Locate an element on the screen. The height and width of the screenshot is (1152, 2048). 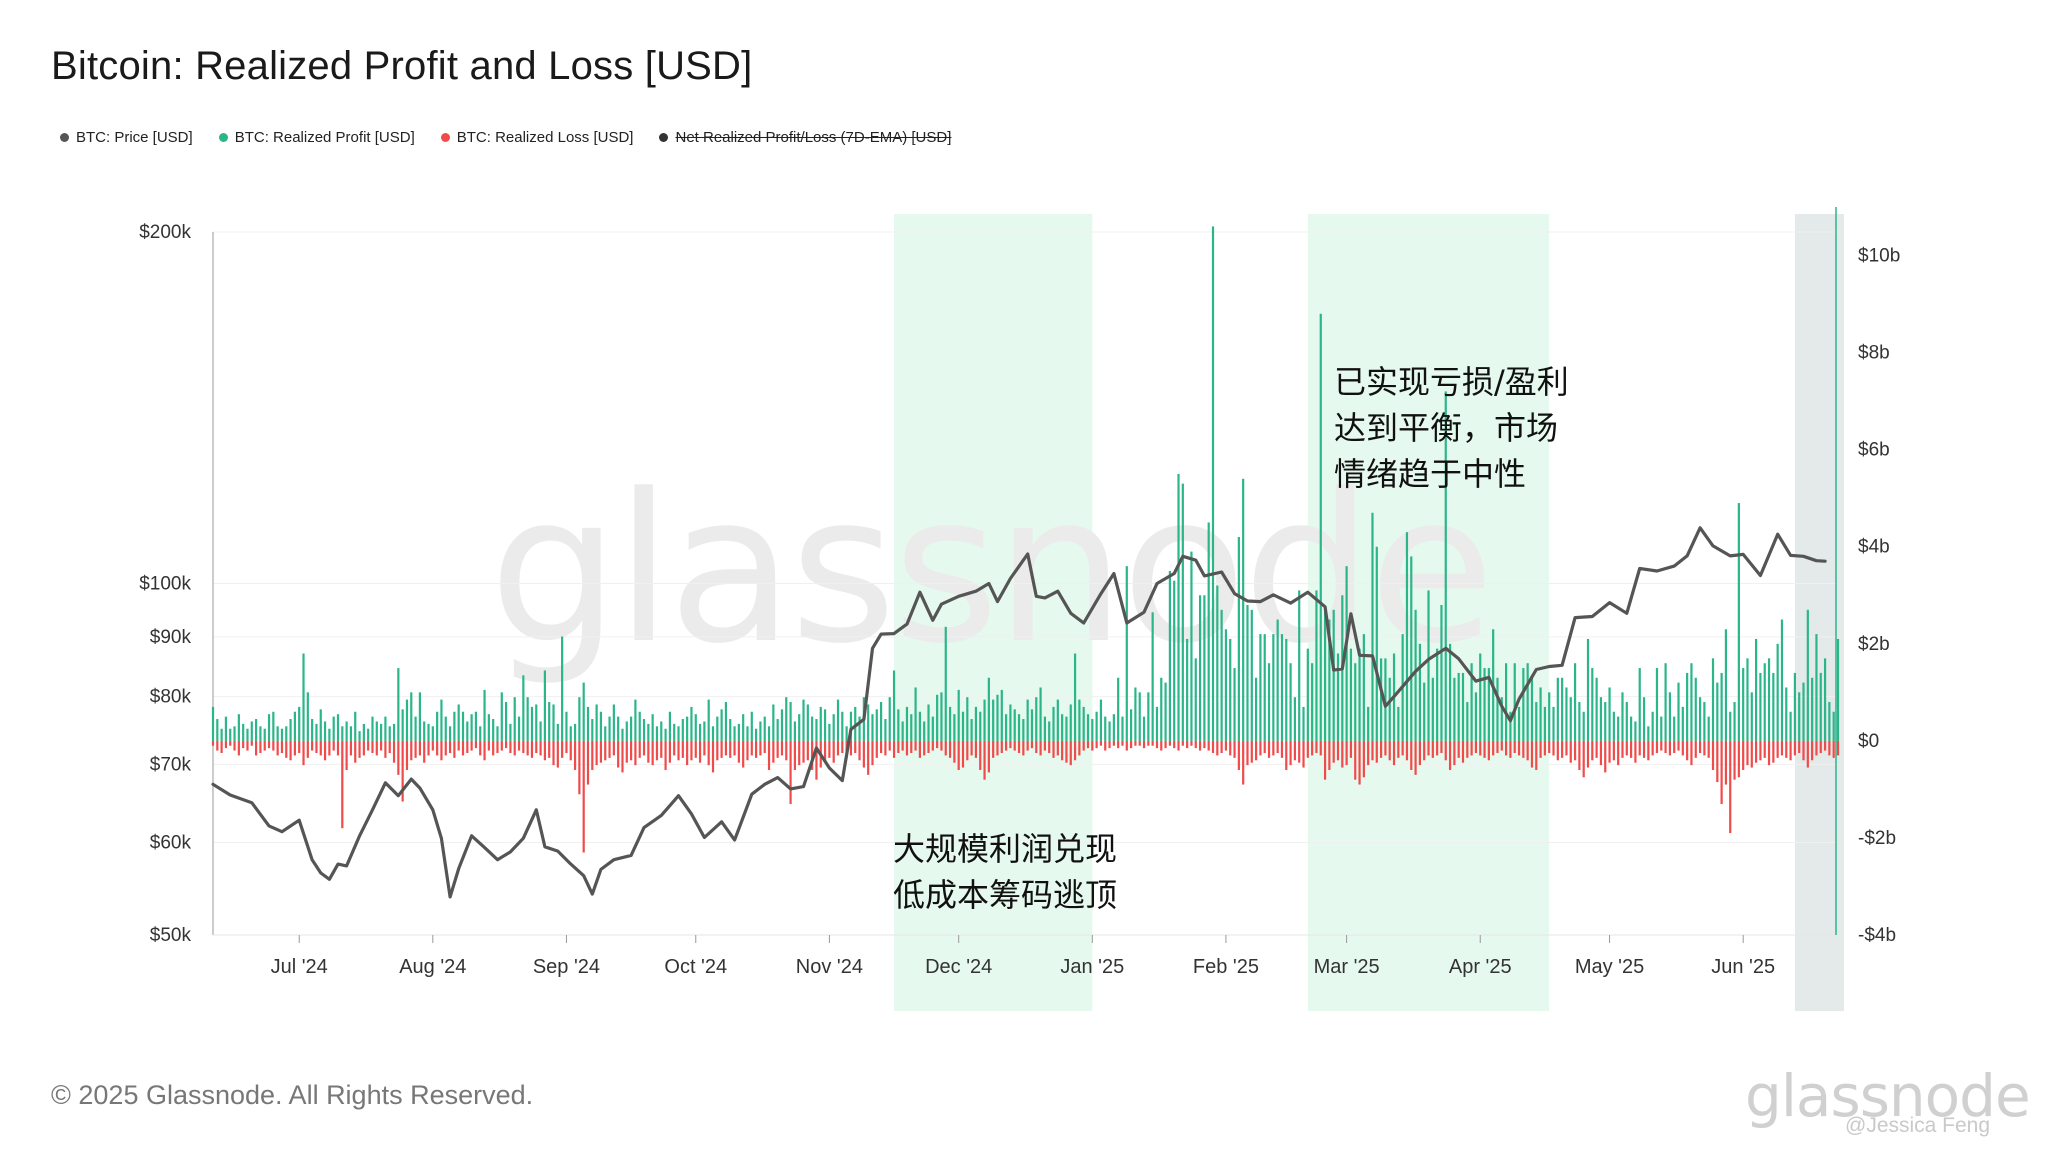
legend-dot-net-realized-pl is located at coordinates (664, 137).